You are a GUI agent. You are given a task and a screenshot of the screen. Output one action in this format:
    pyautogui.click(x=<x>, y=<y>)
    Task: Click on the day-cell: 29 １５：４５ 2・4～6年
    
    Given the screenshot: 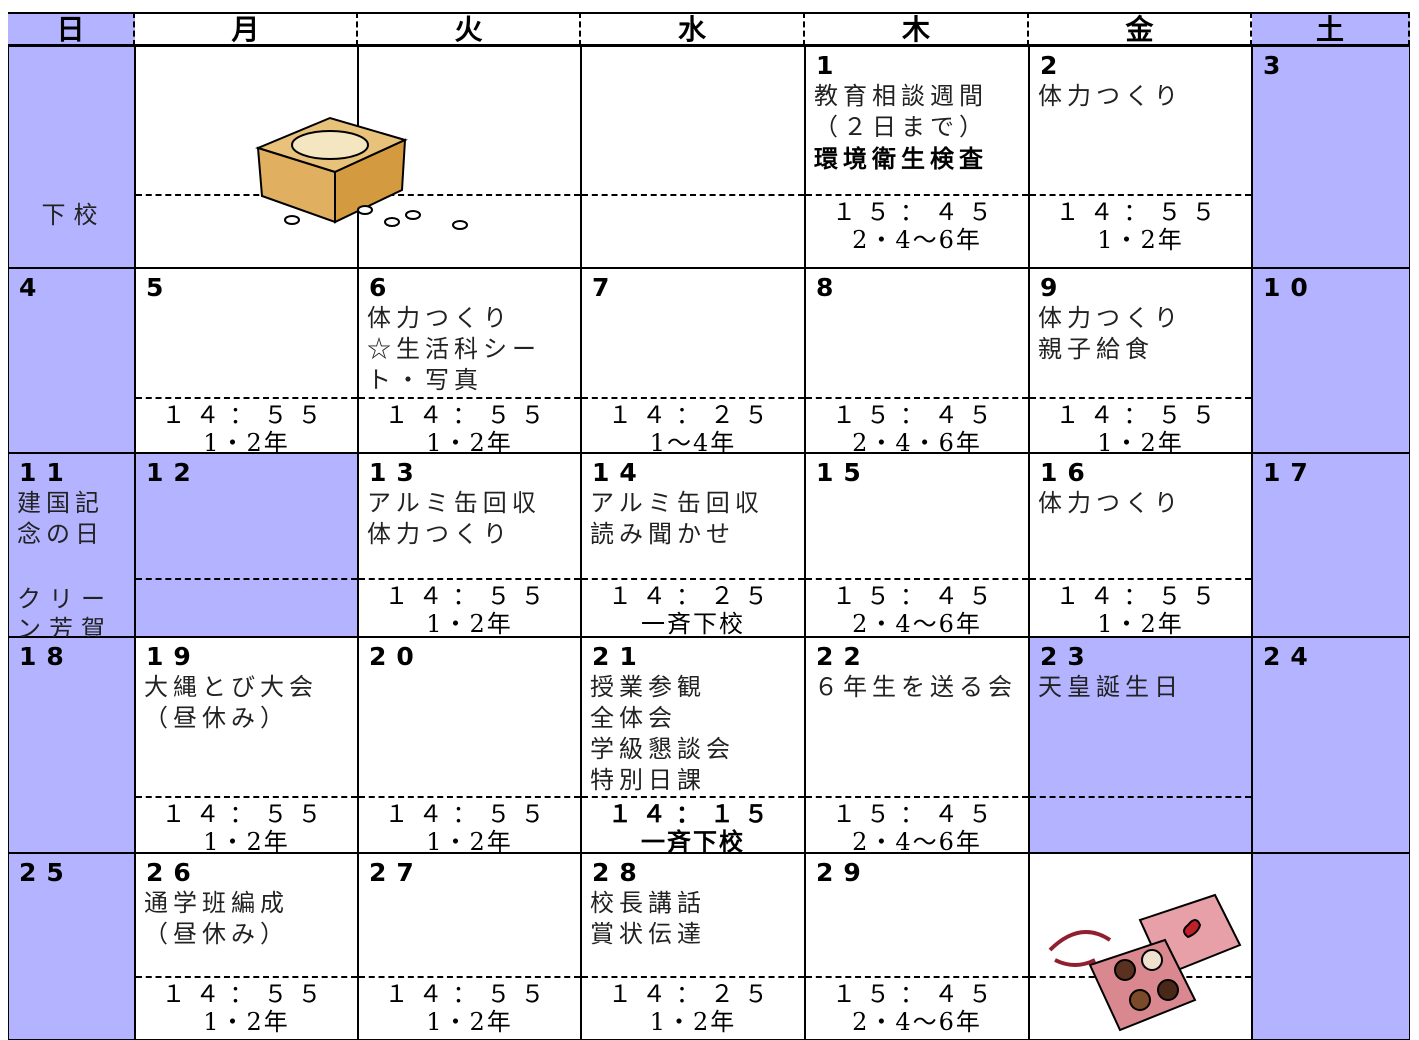 What is the action you would take?
    pyautogui.click(x=917, y=946)
    